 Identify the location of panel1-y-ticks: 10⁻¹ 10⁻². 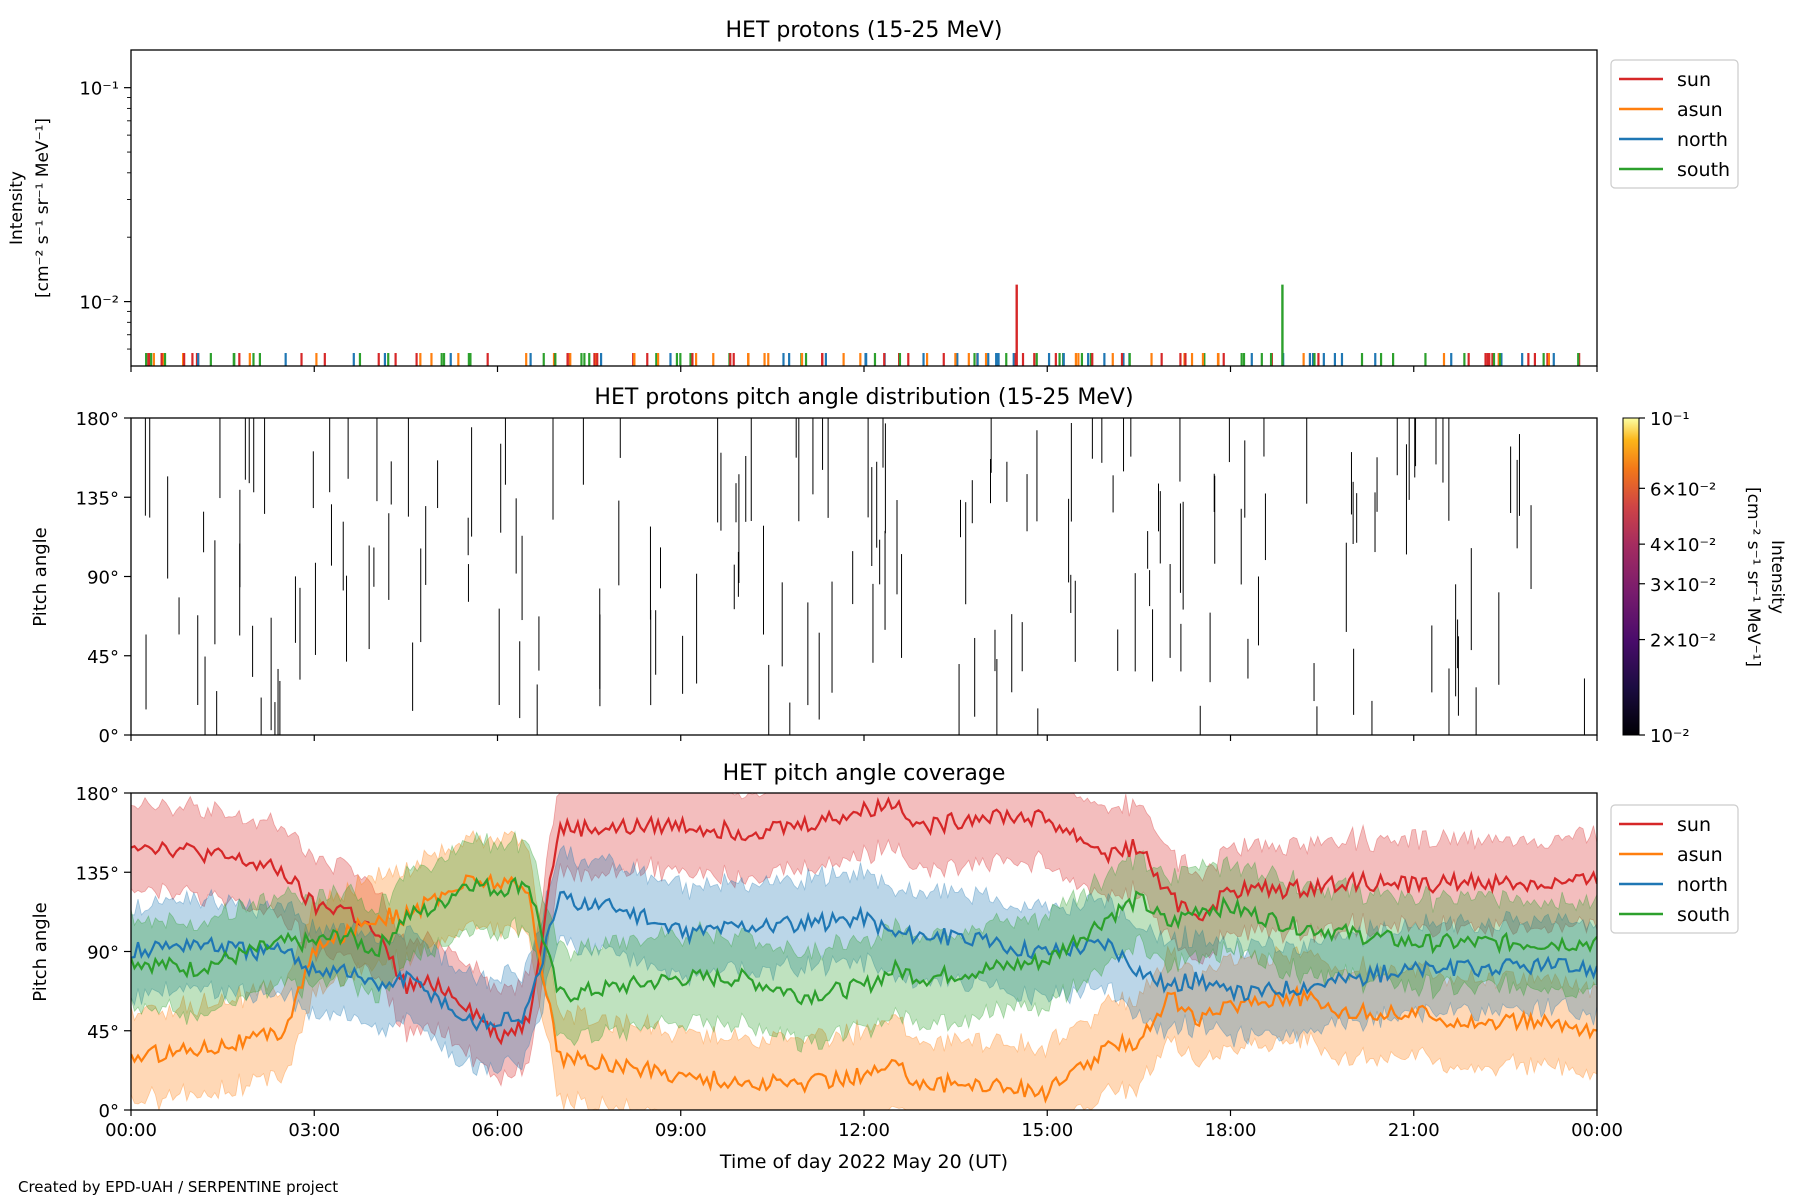
(105, 214).